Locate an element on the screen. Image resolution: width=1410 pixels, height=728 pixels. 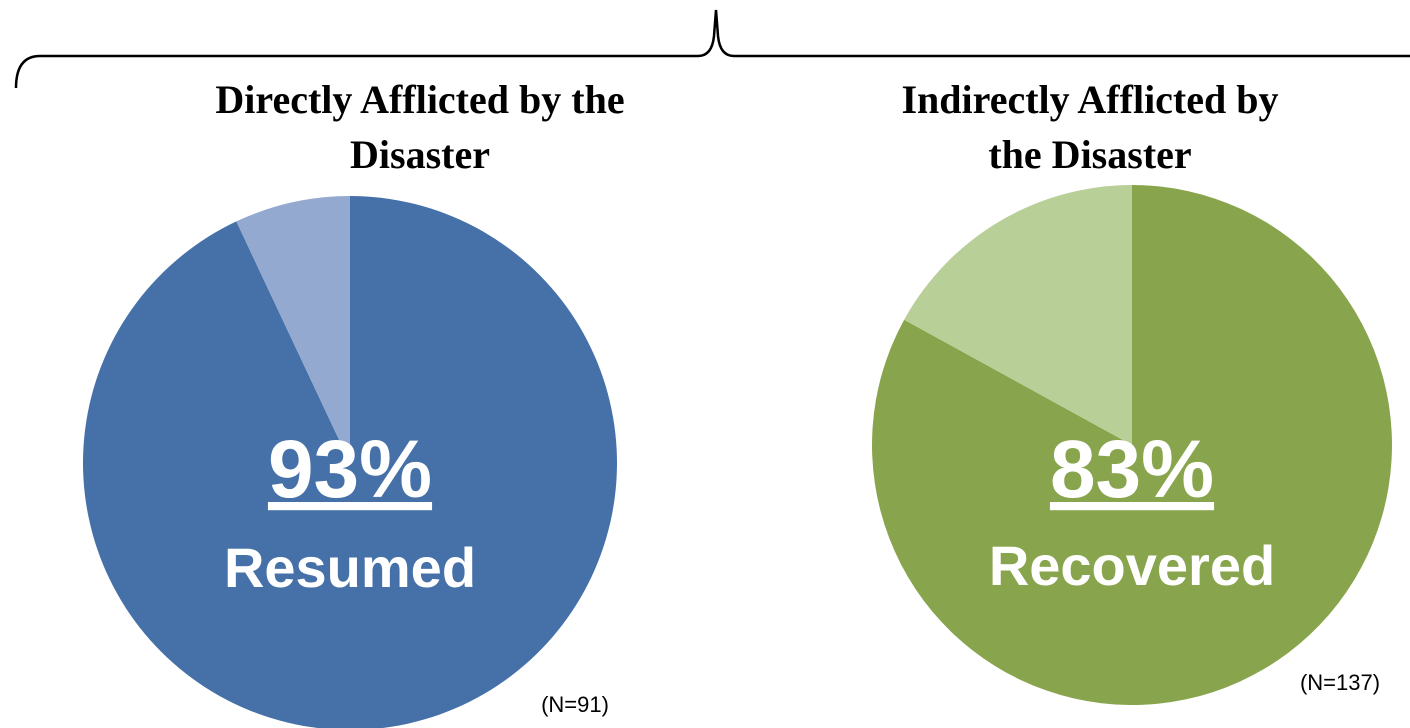
sample-note: (N=137) is located at coordinates (1340, 682).